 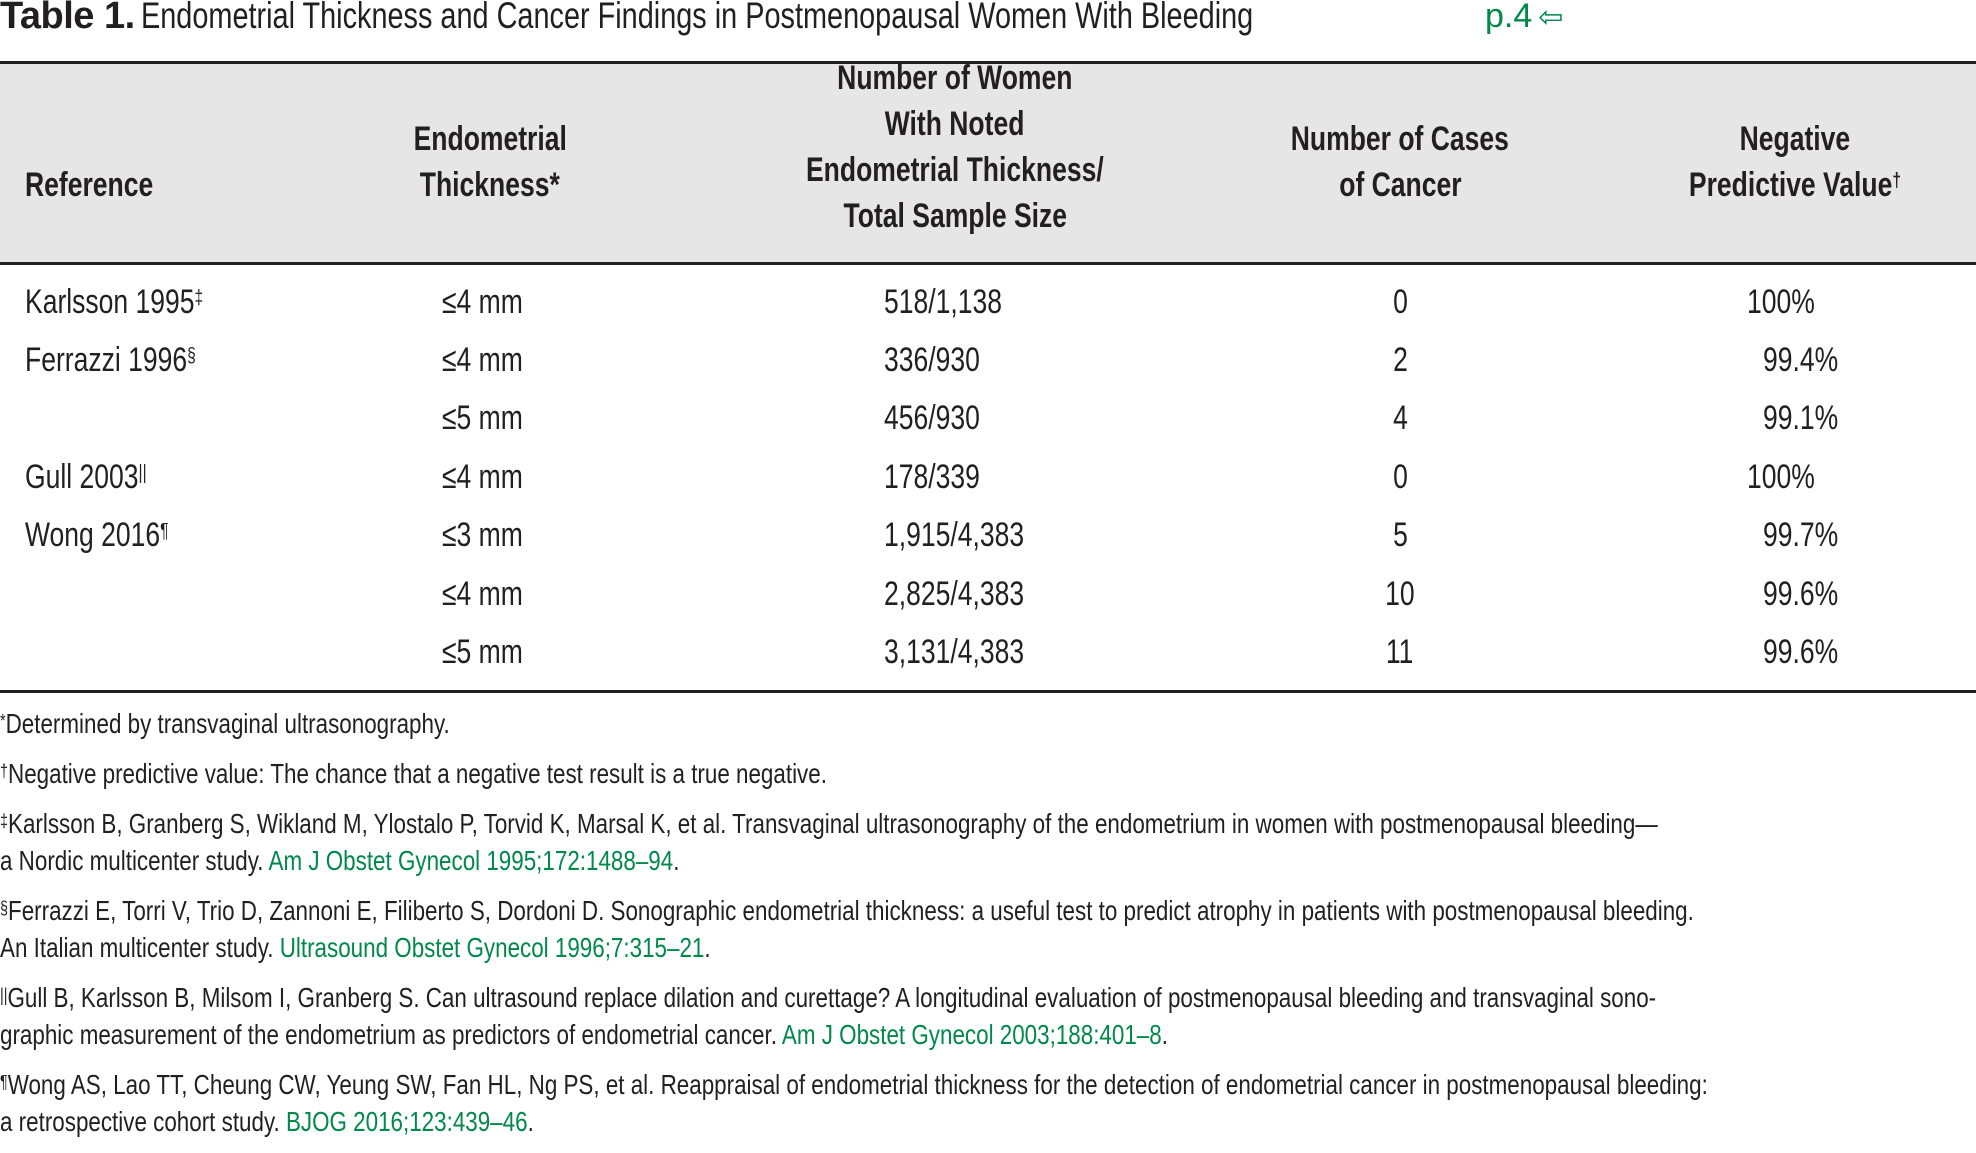 What do you see at coordinates (954, 652) in the screenshot?
I see `women-cell: 3,131/4,383` at bounding box center [954, 652].